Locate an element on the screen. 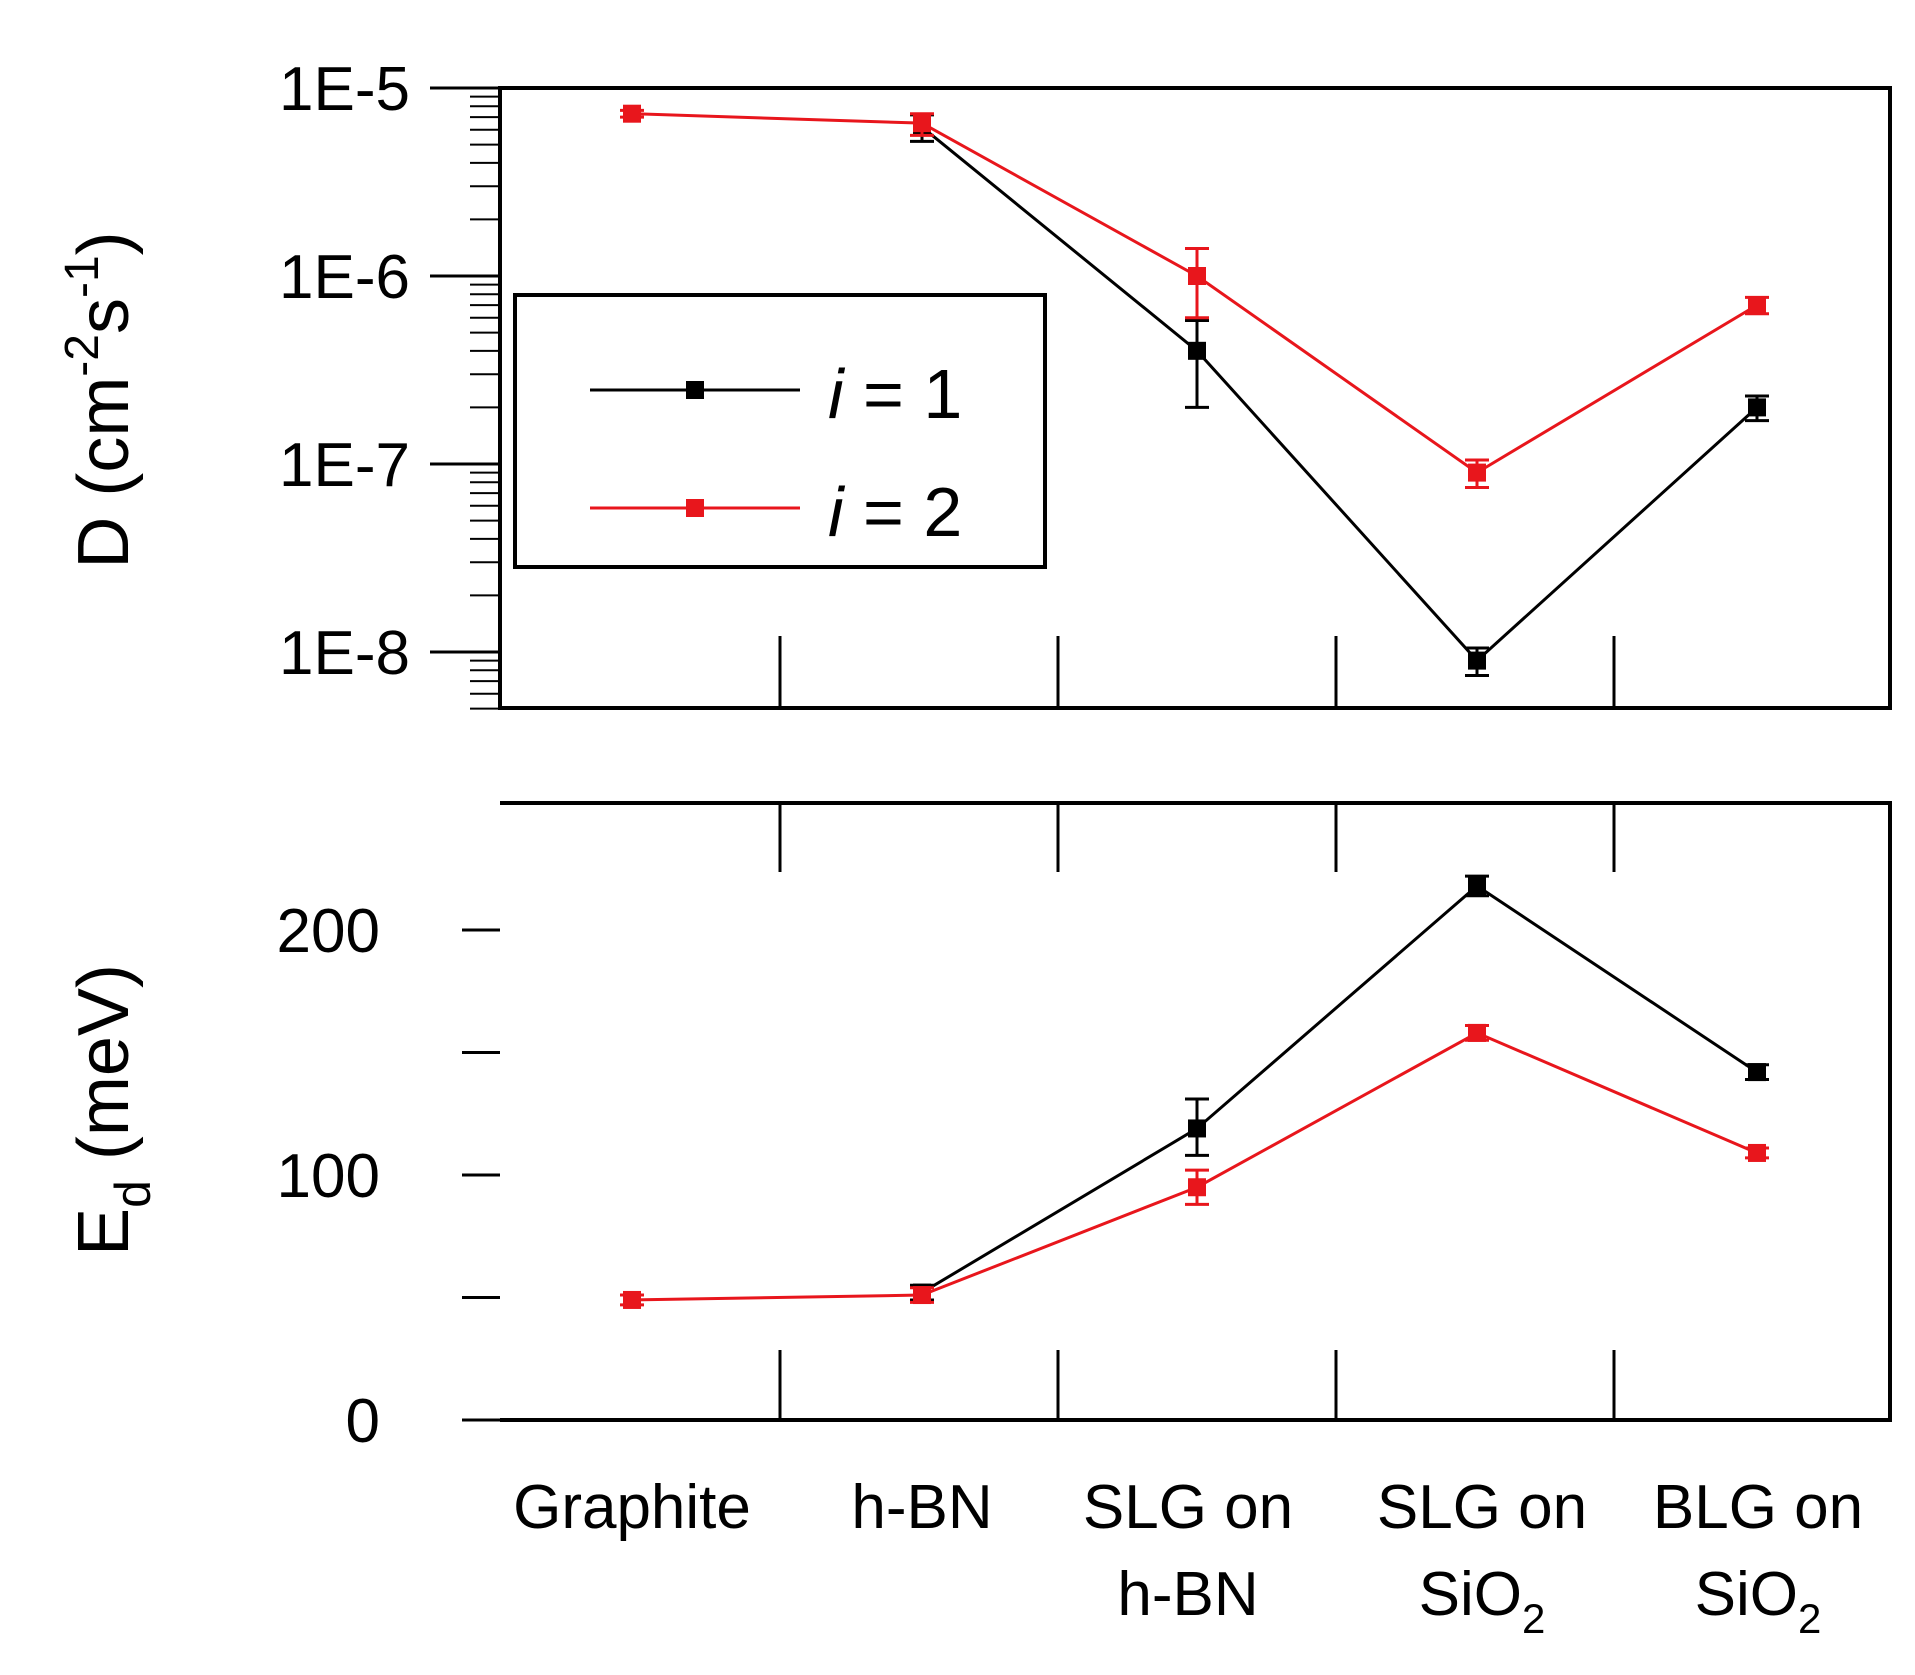 This screenshot has height=1675, width=1915. x-label-slg-hbn-line1: SLG on is located at coordinates (1188, 1507).